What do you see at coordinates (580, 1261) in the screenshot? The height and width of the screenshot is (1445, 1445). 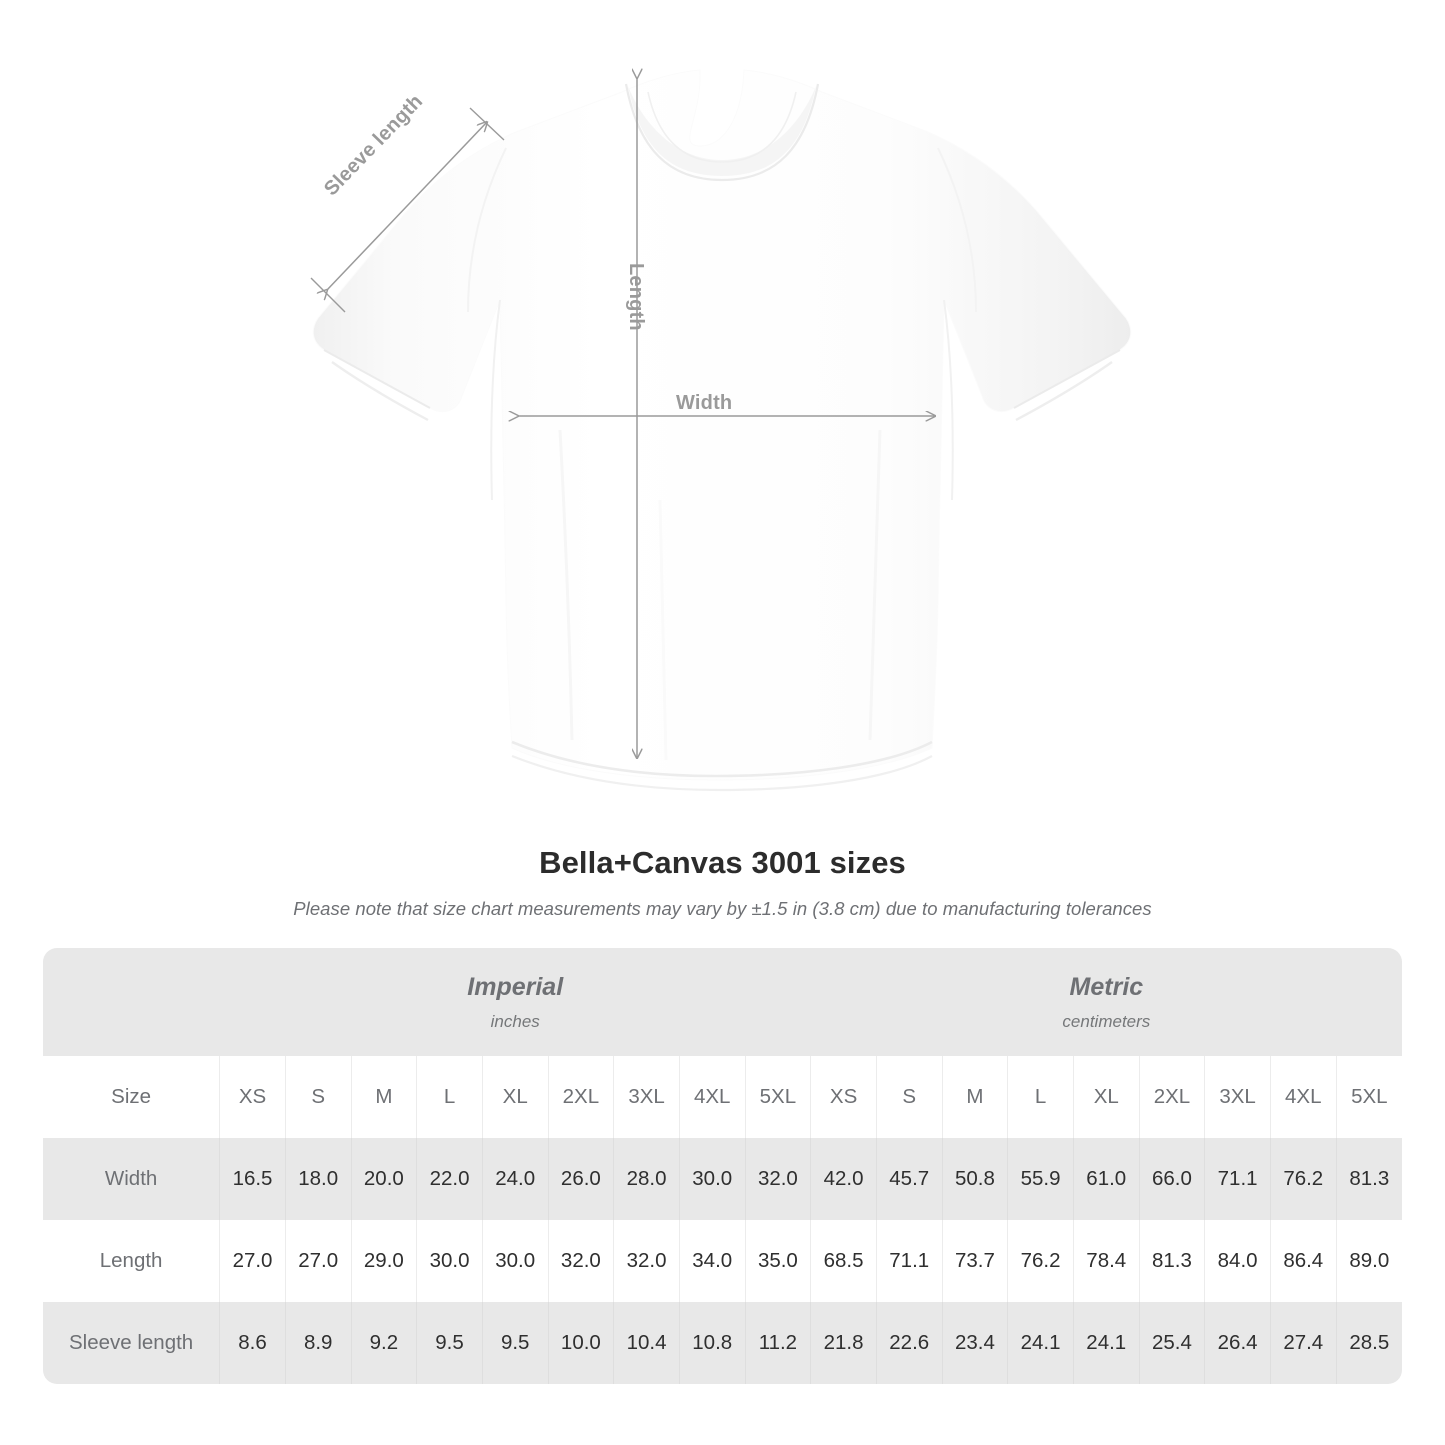 I see `cell-length-2xl-imperial: 32.0` at bounding box center [580, 1261].